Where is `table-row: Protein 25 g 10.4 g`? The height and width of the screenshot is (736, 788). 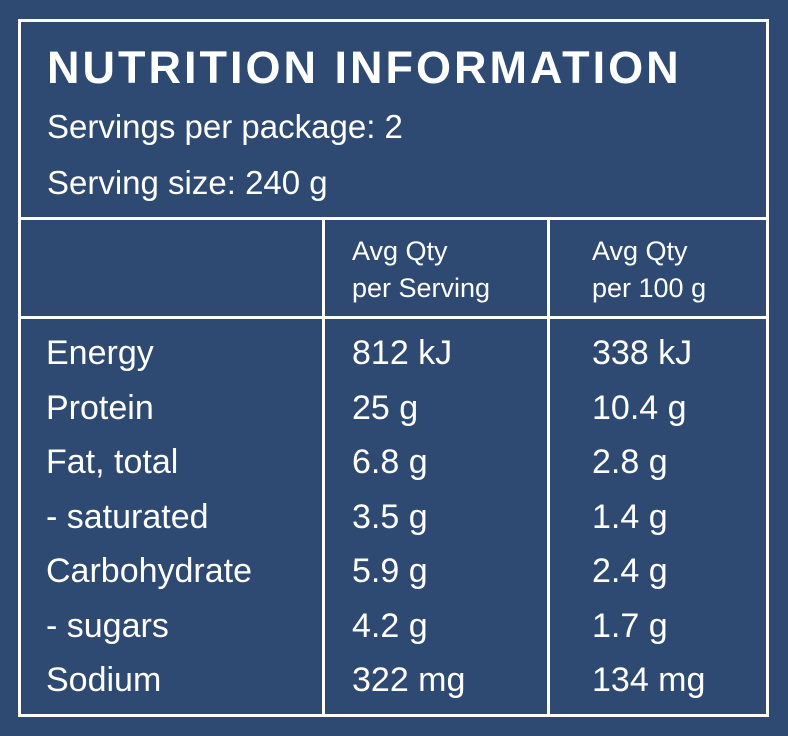 table-row: Protein 25 g 10.4 g is located at coordinates (393, 413).